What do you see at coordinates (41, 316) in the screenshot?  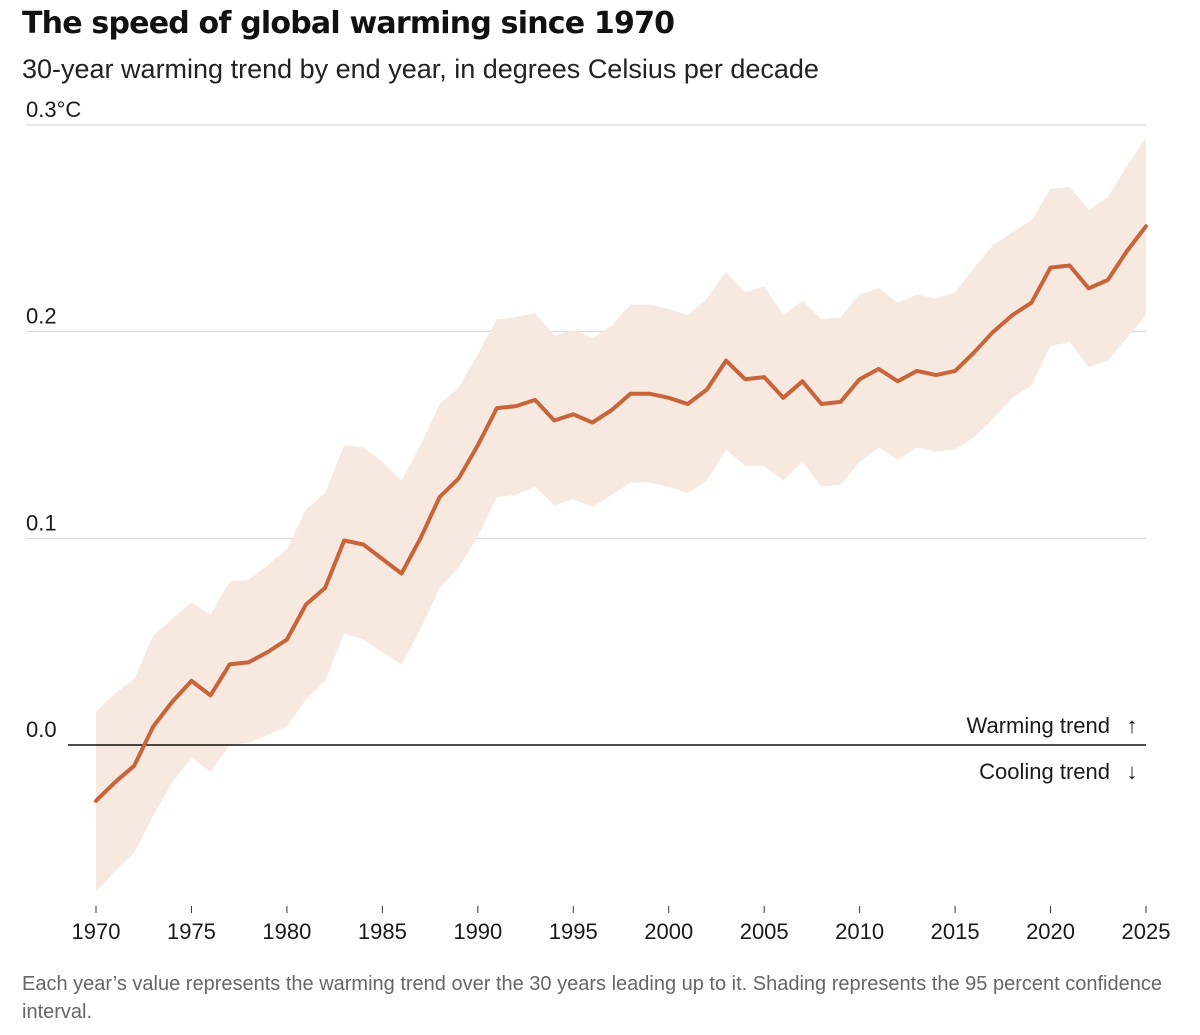 I see `y-tick-label: 0.2` at bounding box center [41, 316].